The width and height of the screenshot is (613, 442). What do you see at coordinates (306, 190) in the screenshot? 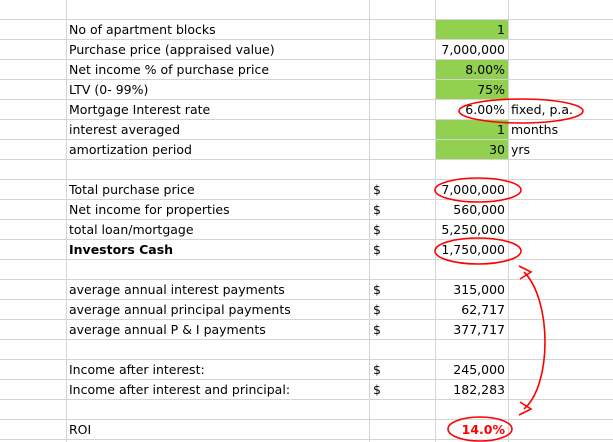
I see `sheet-row: Total purchase price $ 7,000,000` at bounding box center [306, 190].